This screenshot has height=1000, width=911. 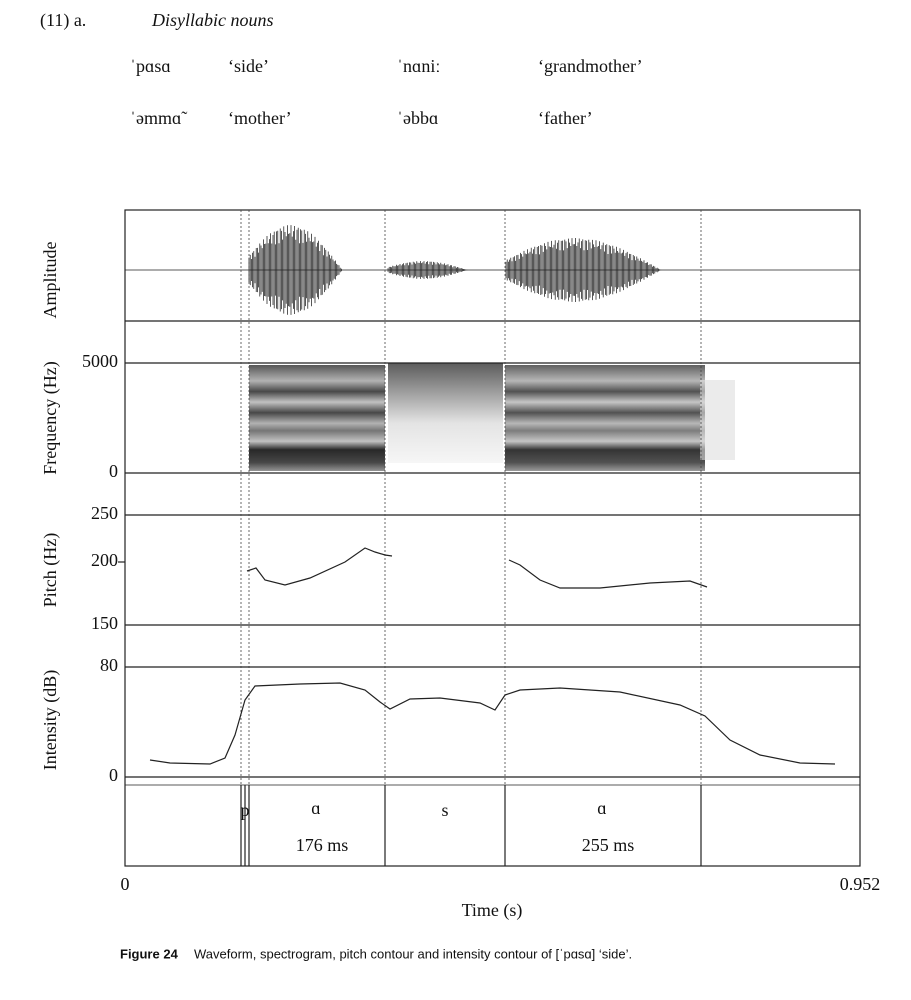 I want to click on axis-label: Frequency (Hz), so click(x=50, y=417).